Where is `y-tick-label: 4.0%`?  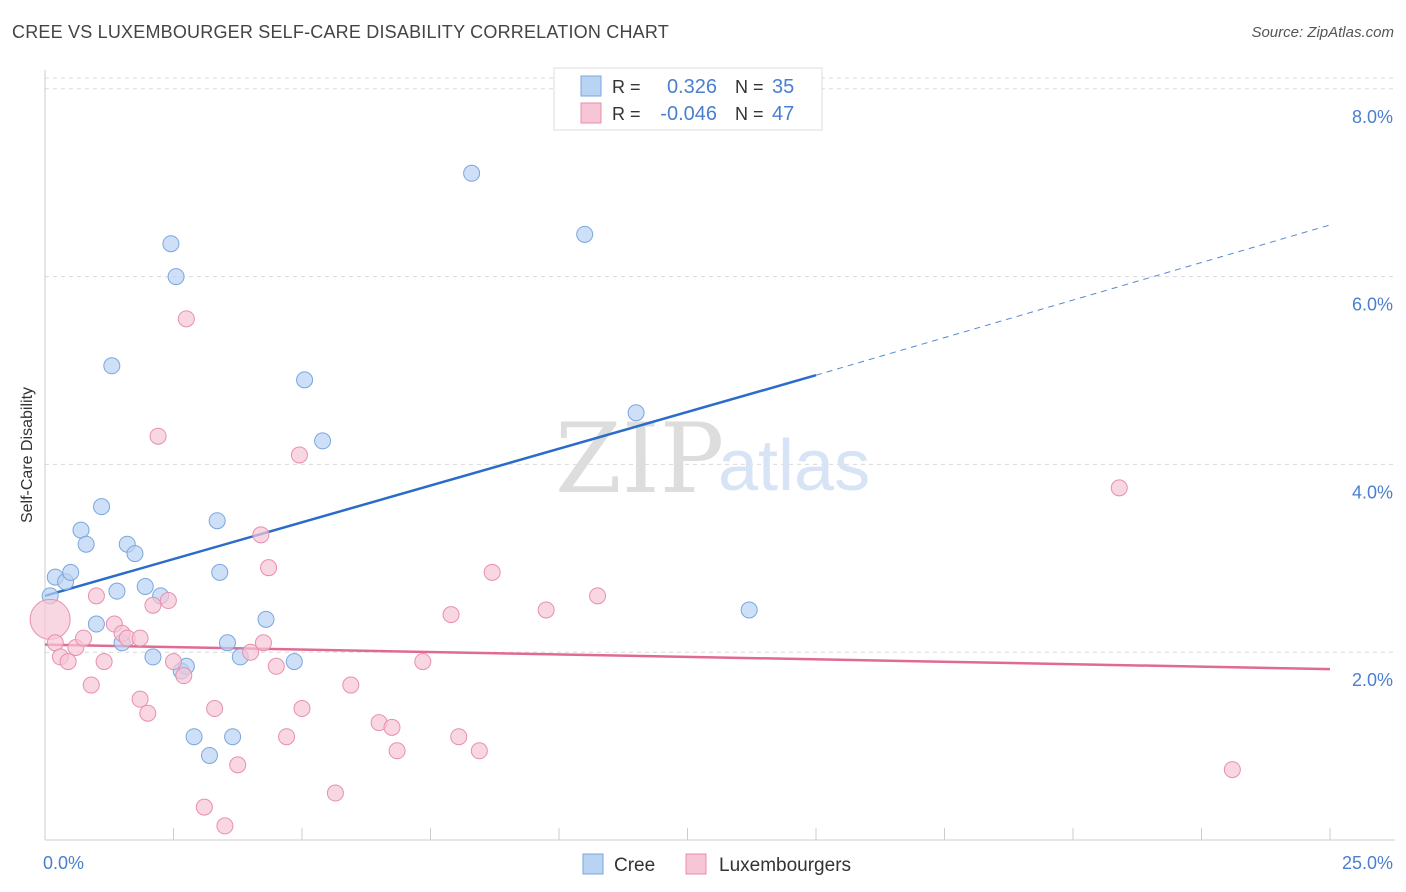
y-tick-label: 4.0% is located at coordinates (1372, 492).